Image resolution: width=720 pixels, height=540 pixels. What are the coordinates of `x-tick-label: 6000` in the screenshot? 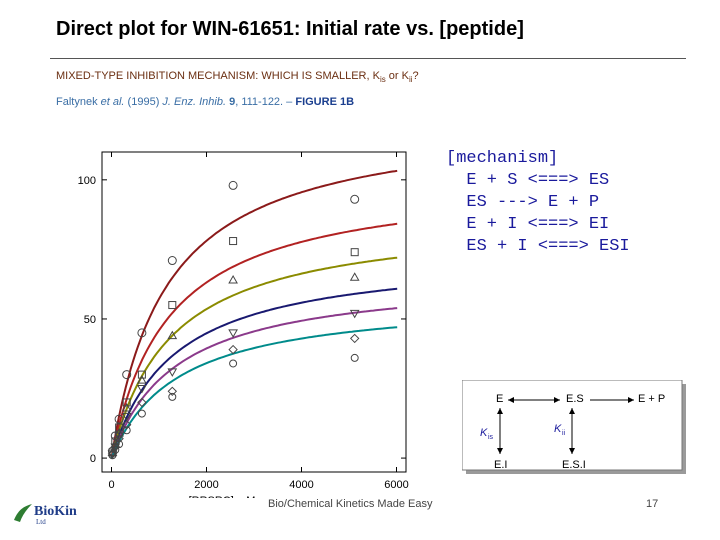 It's located at (396, 485).